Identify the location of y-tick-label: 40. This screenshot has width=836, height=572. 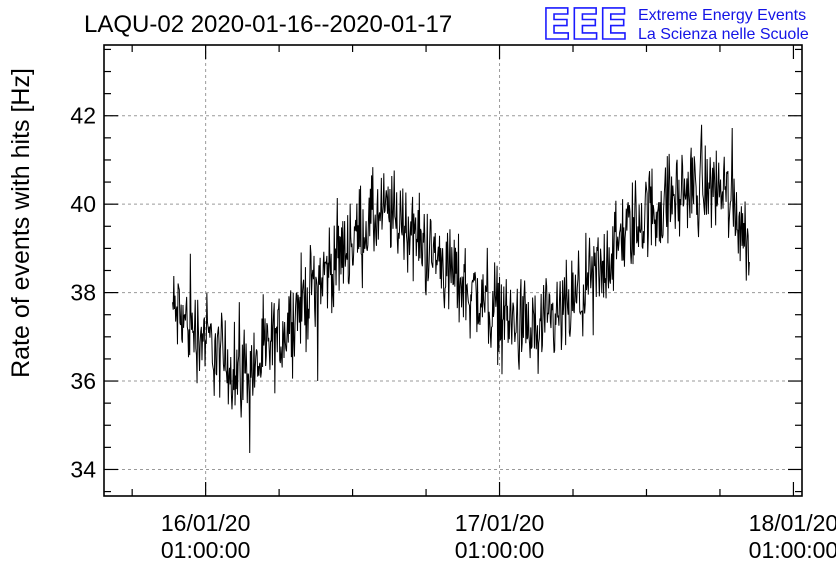
(83, 204).